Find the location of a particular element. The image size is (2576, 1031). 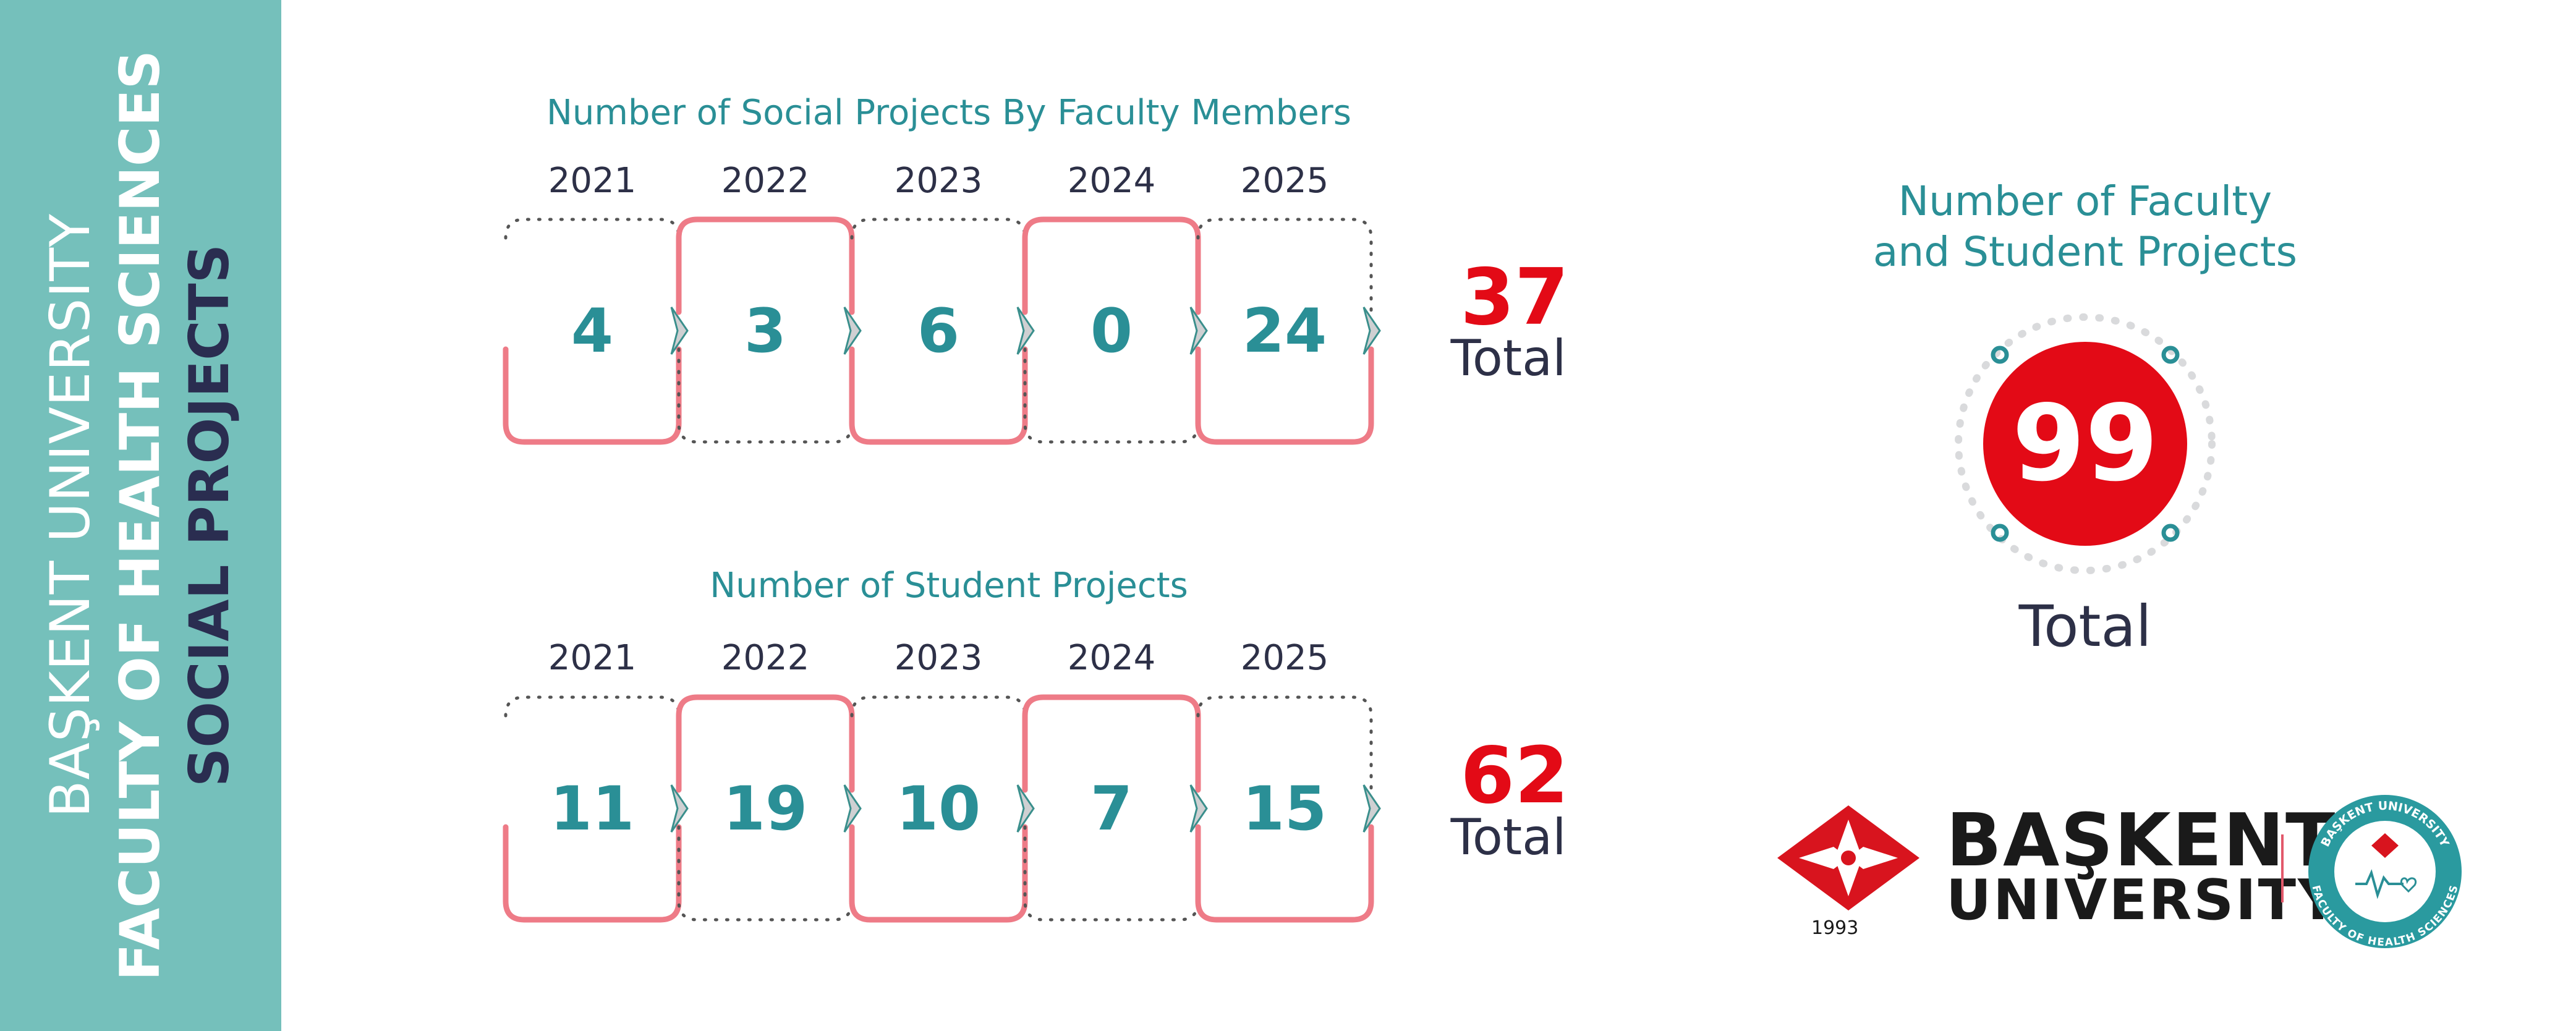

ring-dot-bottom-left is located at coordinates (2000, 533).